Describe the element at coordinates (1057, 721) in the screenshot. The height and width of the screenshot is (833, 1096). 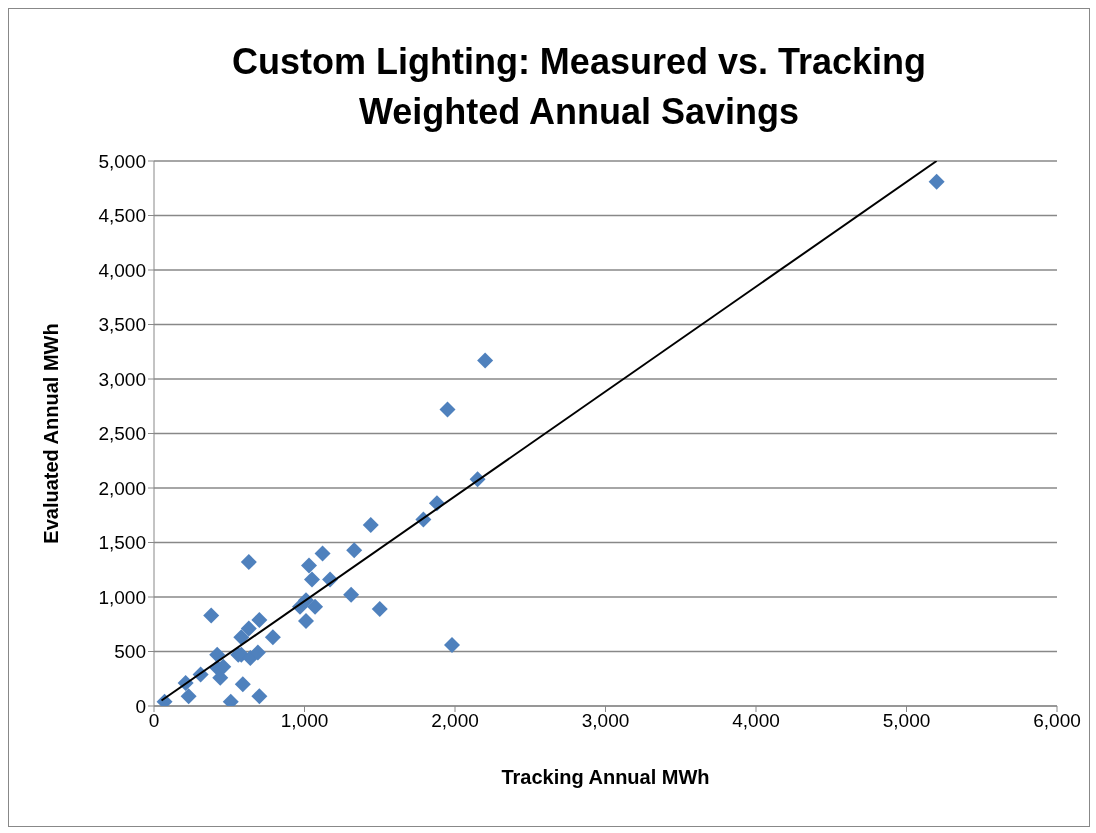
I see `x-tick-label: 6,000` at that location.